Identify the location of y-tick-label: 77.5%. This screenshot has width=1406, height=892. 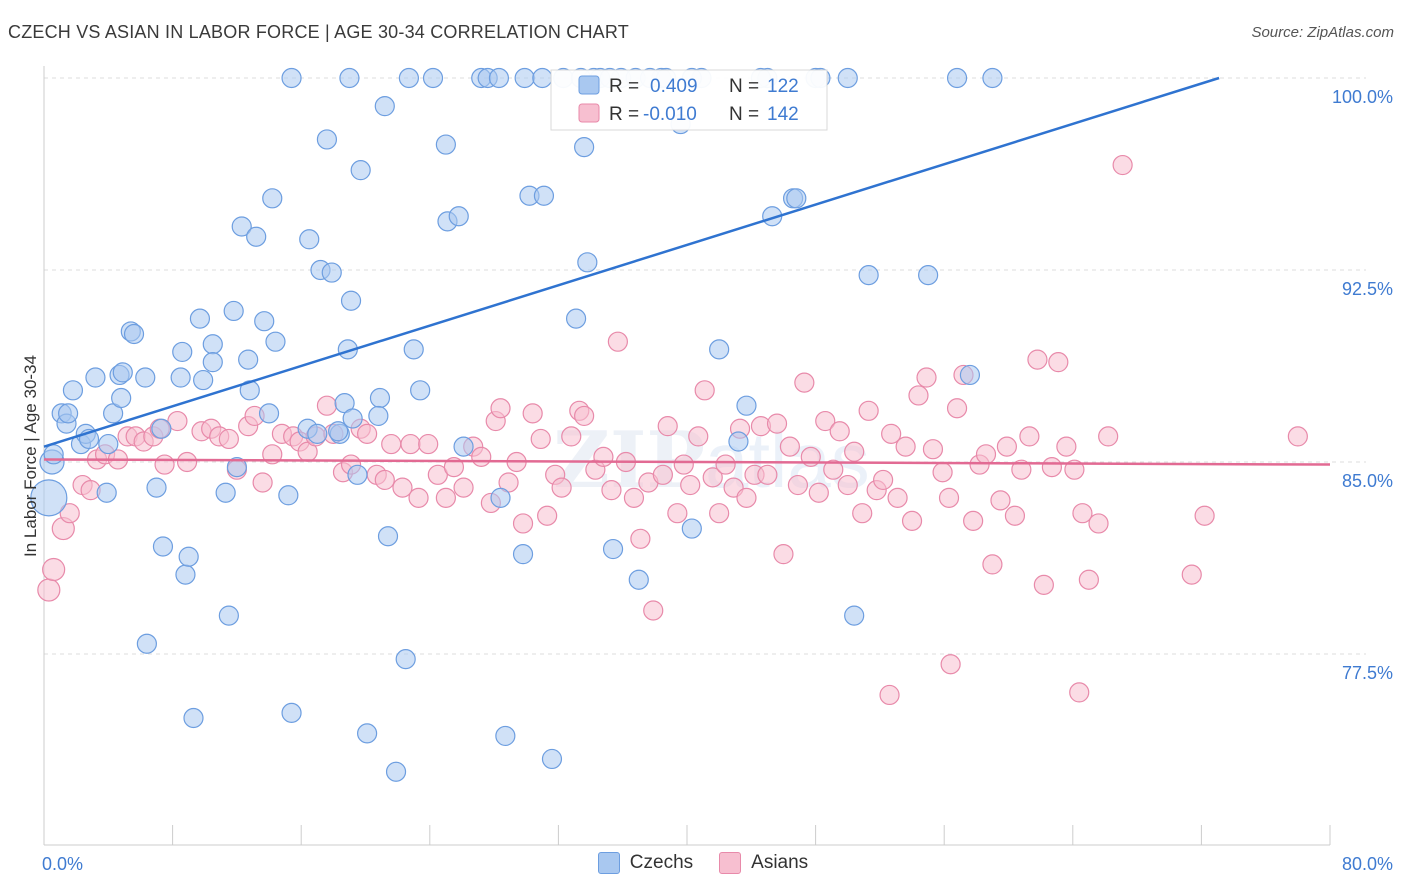
(1367, 673).